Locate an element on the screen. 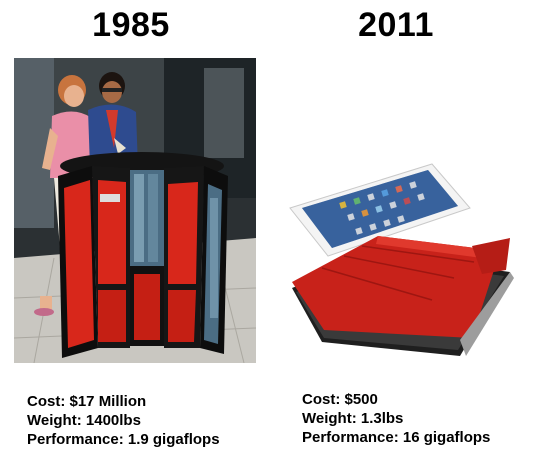  performance-2011: Performance: 16 gigaflops is located at coordinates (396, 437).